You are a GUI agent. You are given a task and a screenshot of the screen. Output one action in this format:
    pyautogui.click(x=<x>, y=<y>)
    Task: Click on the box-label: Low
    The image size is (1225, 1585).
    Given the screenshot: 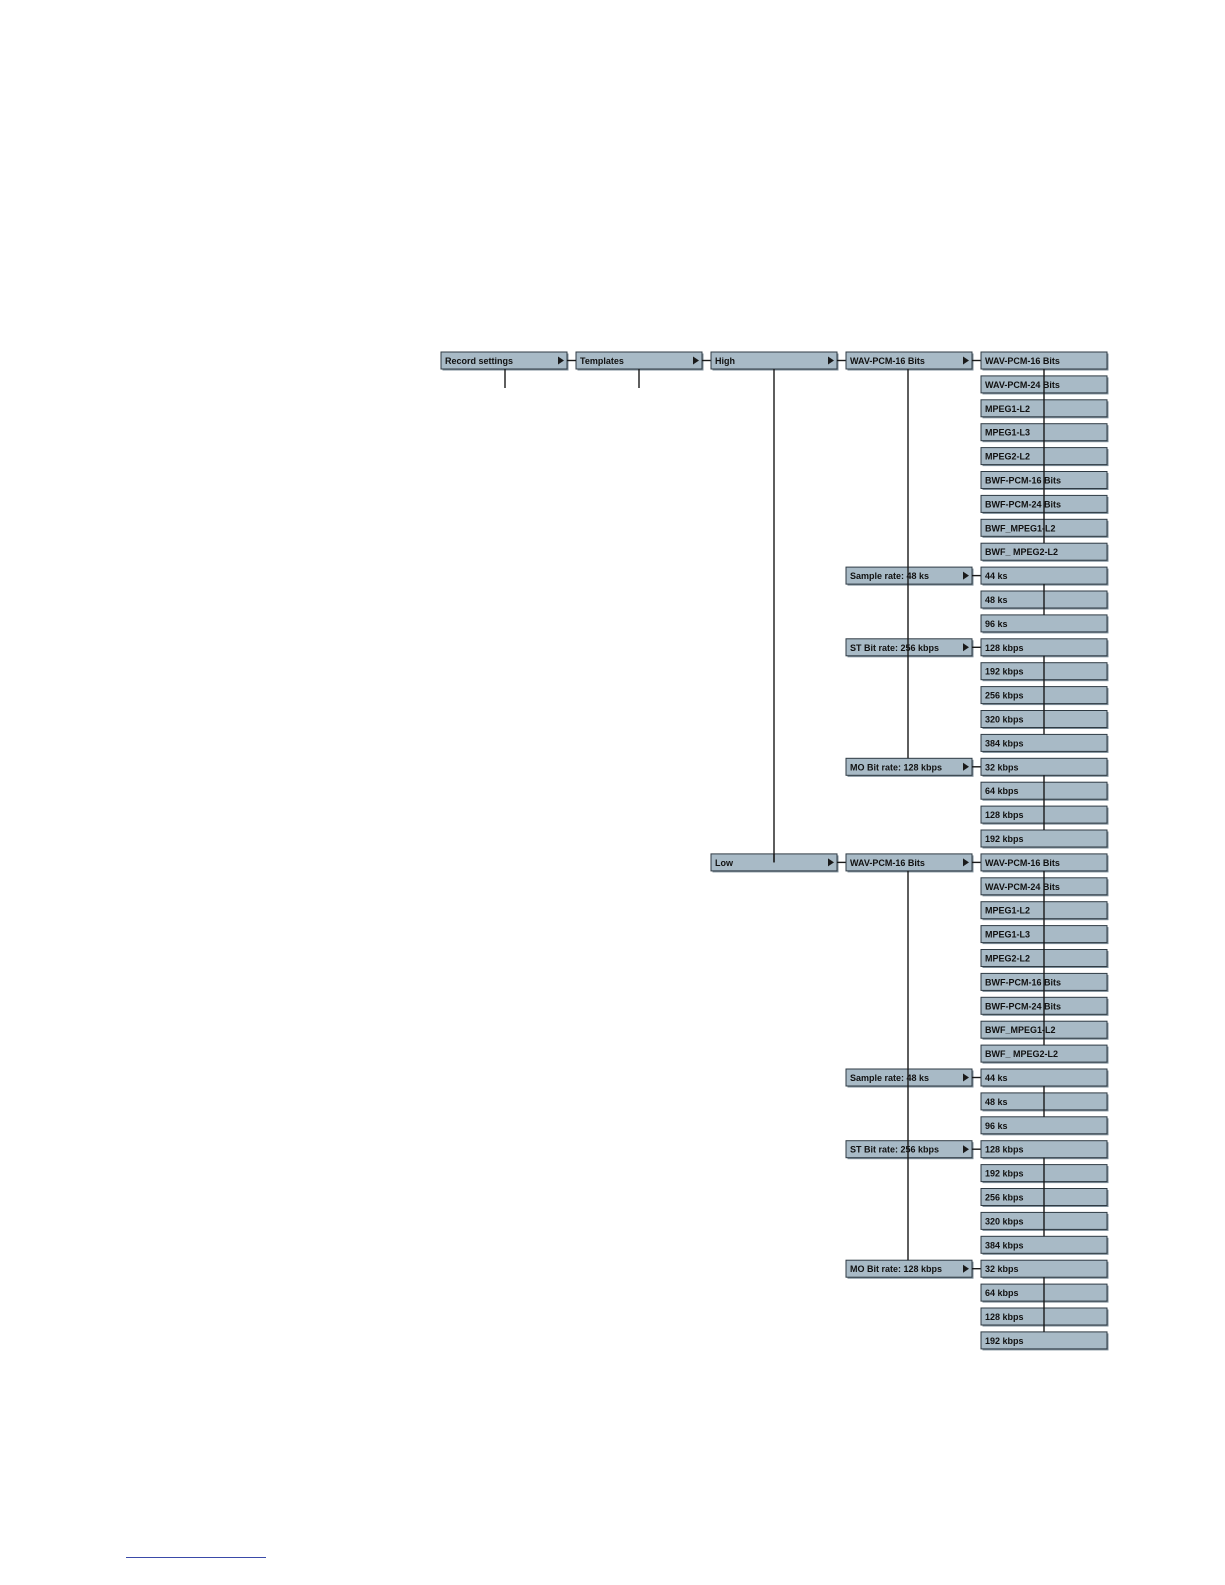 What is the action you would take?
    pyautogui.click(x=724, y=863)
    